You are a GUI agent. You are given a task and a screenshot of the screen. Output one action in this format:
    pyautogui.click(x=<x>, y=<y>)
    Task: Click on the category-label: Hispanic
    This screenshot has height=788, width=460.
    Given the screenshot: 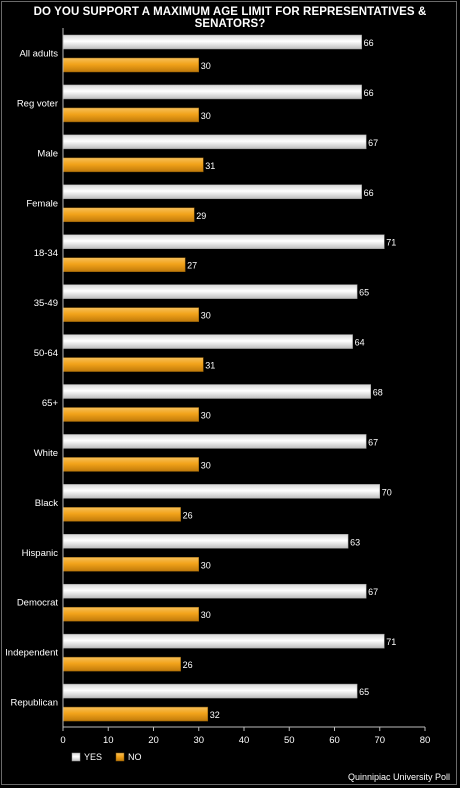 What is the action you would take?
    pyautogui.click(x=40, y=553)
    